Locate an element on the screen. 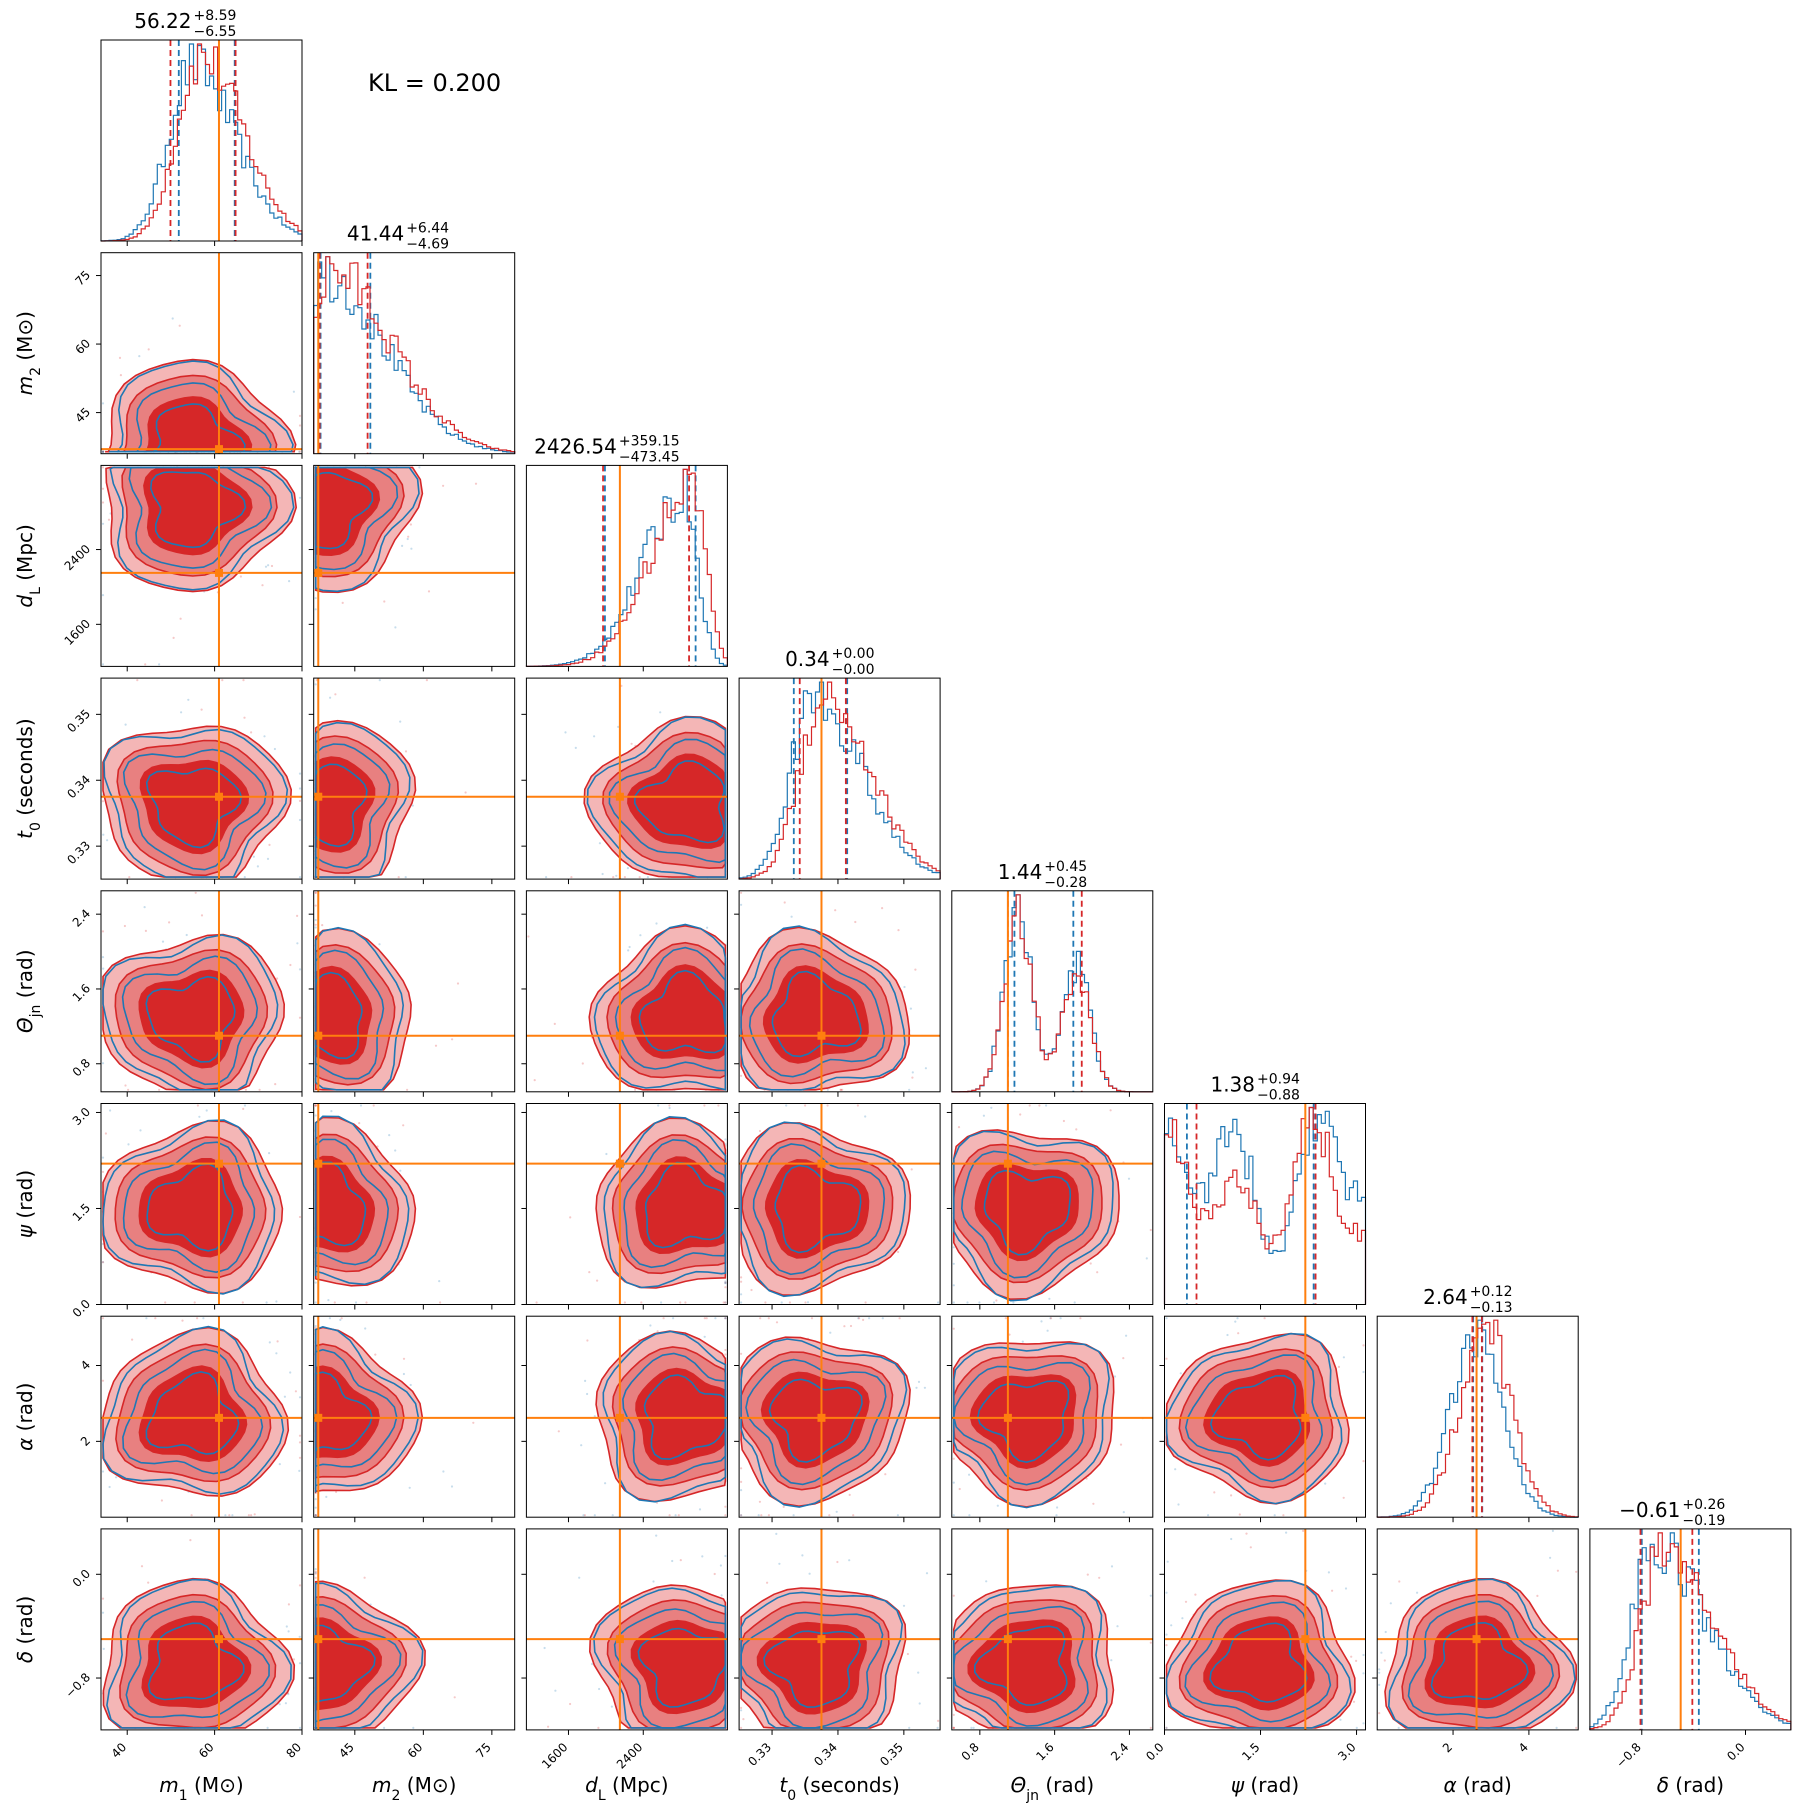 This screenshot has height=1809, width=1809. hist-red-m1 is located at coordinates (202, 142).